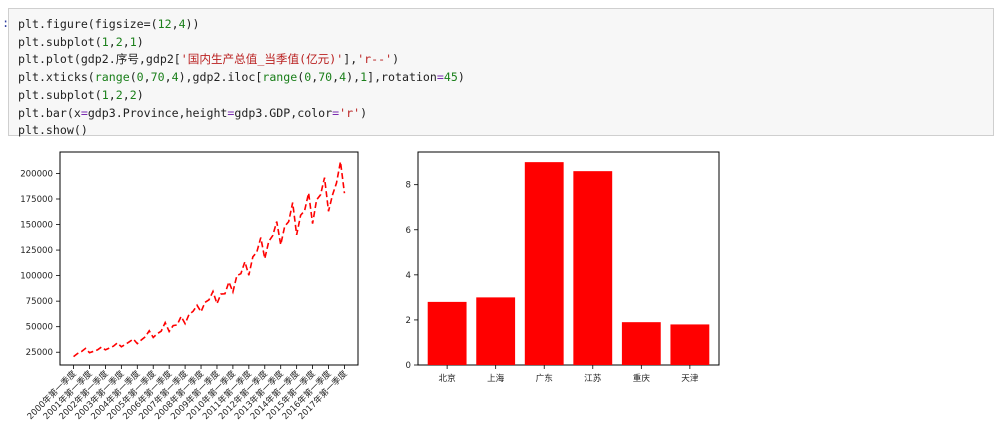  I want to click on x-tick-label: 江苏, so click(593, 378).